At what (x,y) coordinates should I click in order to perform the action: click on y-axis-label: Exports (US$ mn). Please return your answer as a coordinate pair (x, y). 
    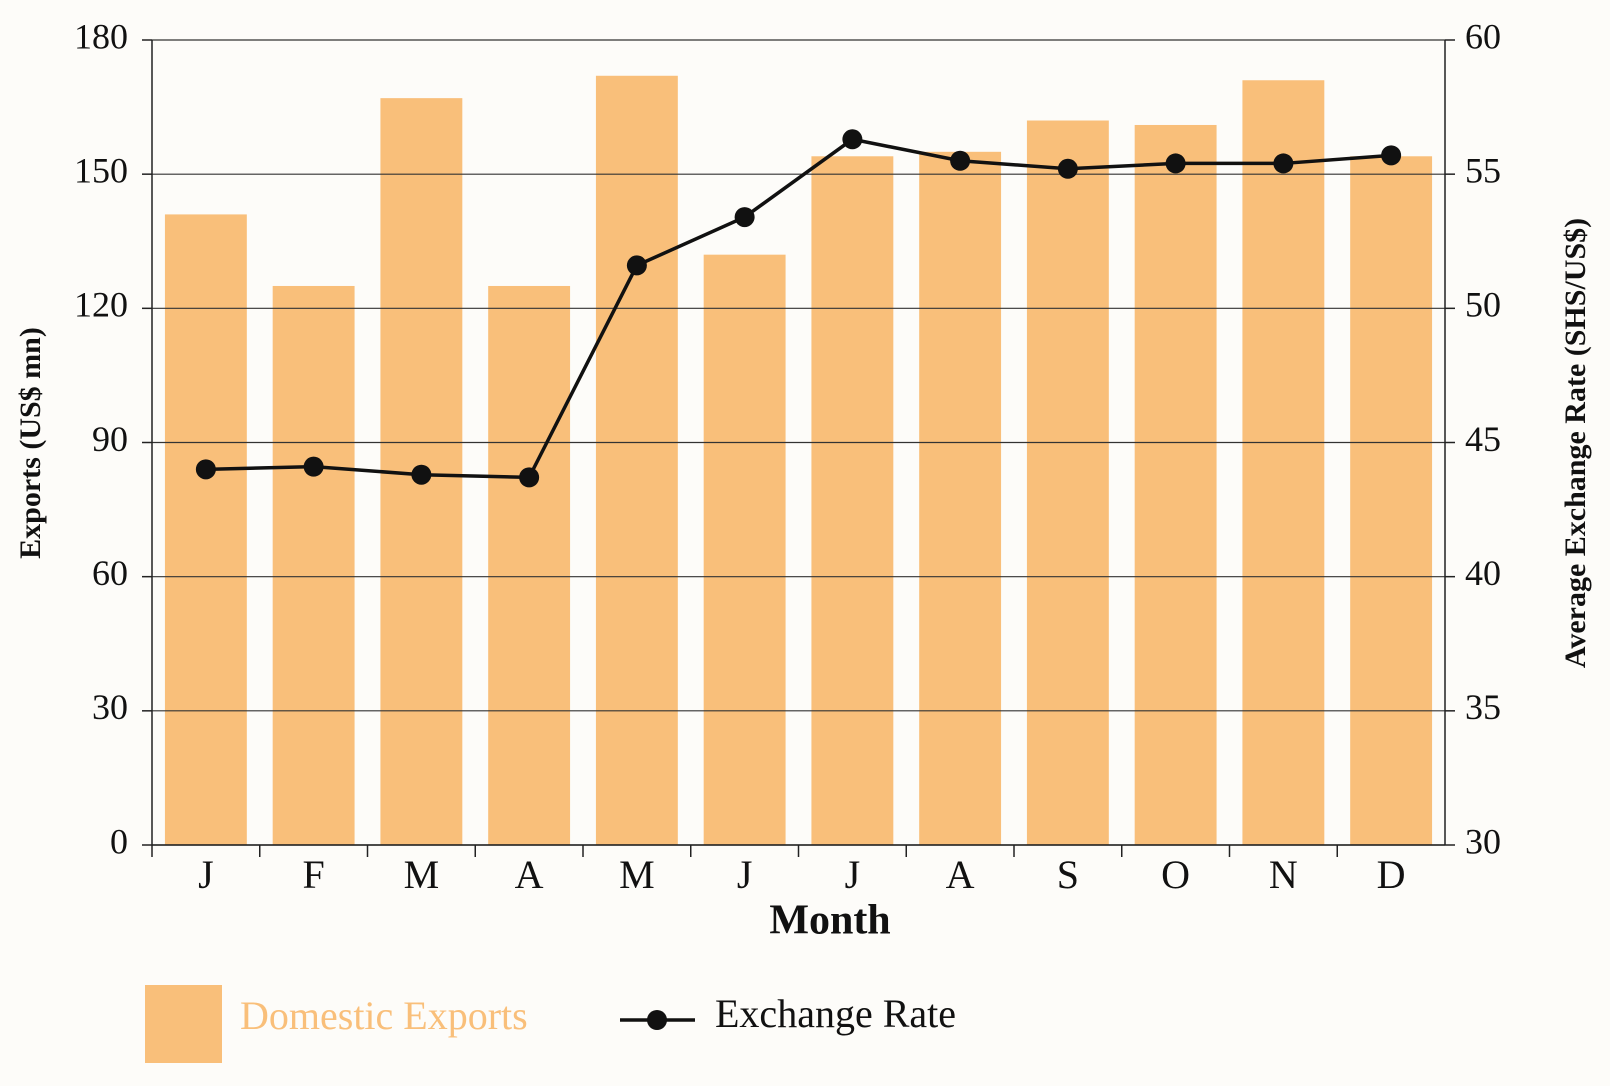
    Looking at the image, I should click on (30, 443).